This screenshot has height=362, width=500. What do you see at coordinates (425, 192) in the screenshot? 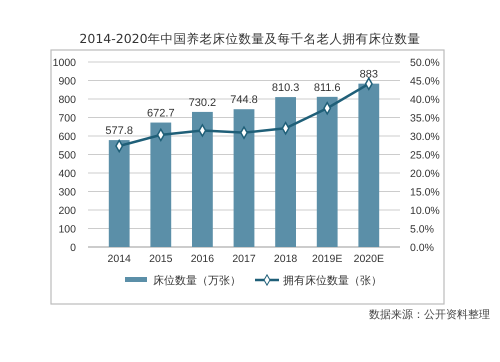
I see `y2-tick-label: 15.0%` at bounding box center [425, 192].